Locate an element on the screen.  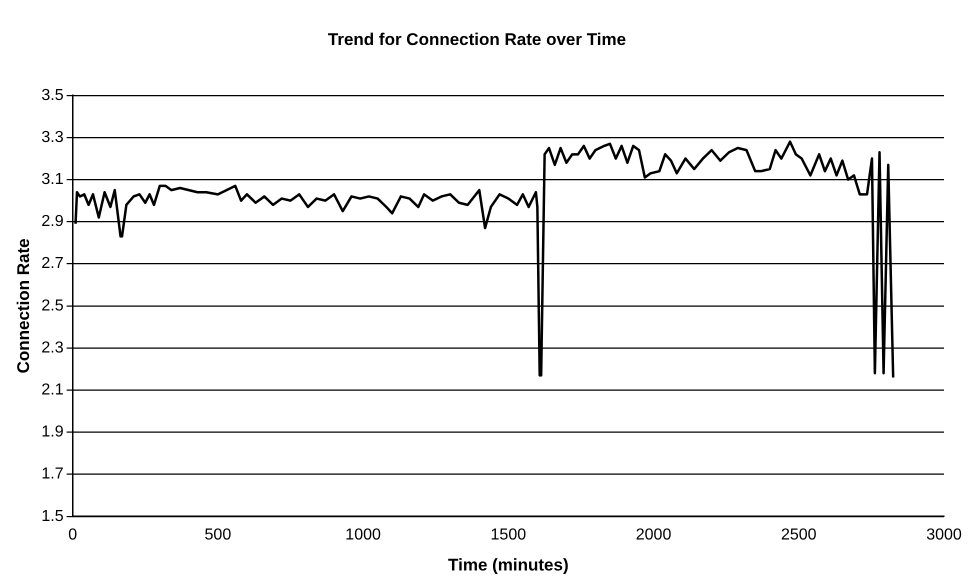
y-tick-label: 3.5 is located at coordinates (52, 95).